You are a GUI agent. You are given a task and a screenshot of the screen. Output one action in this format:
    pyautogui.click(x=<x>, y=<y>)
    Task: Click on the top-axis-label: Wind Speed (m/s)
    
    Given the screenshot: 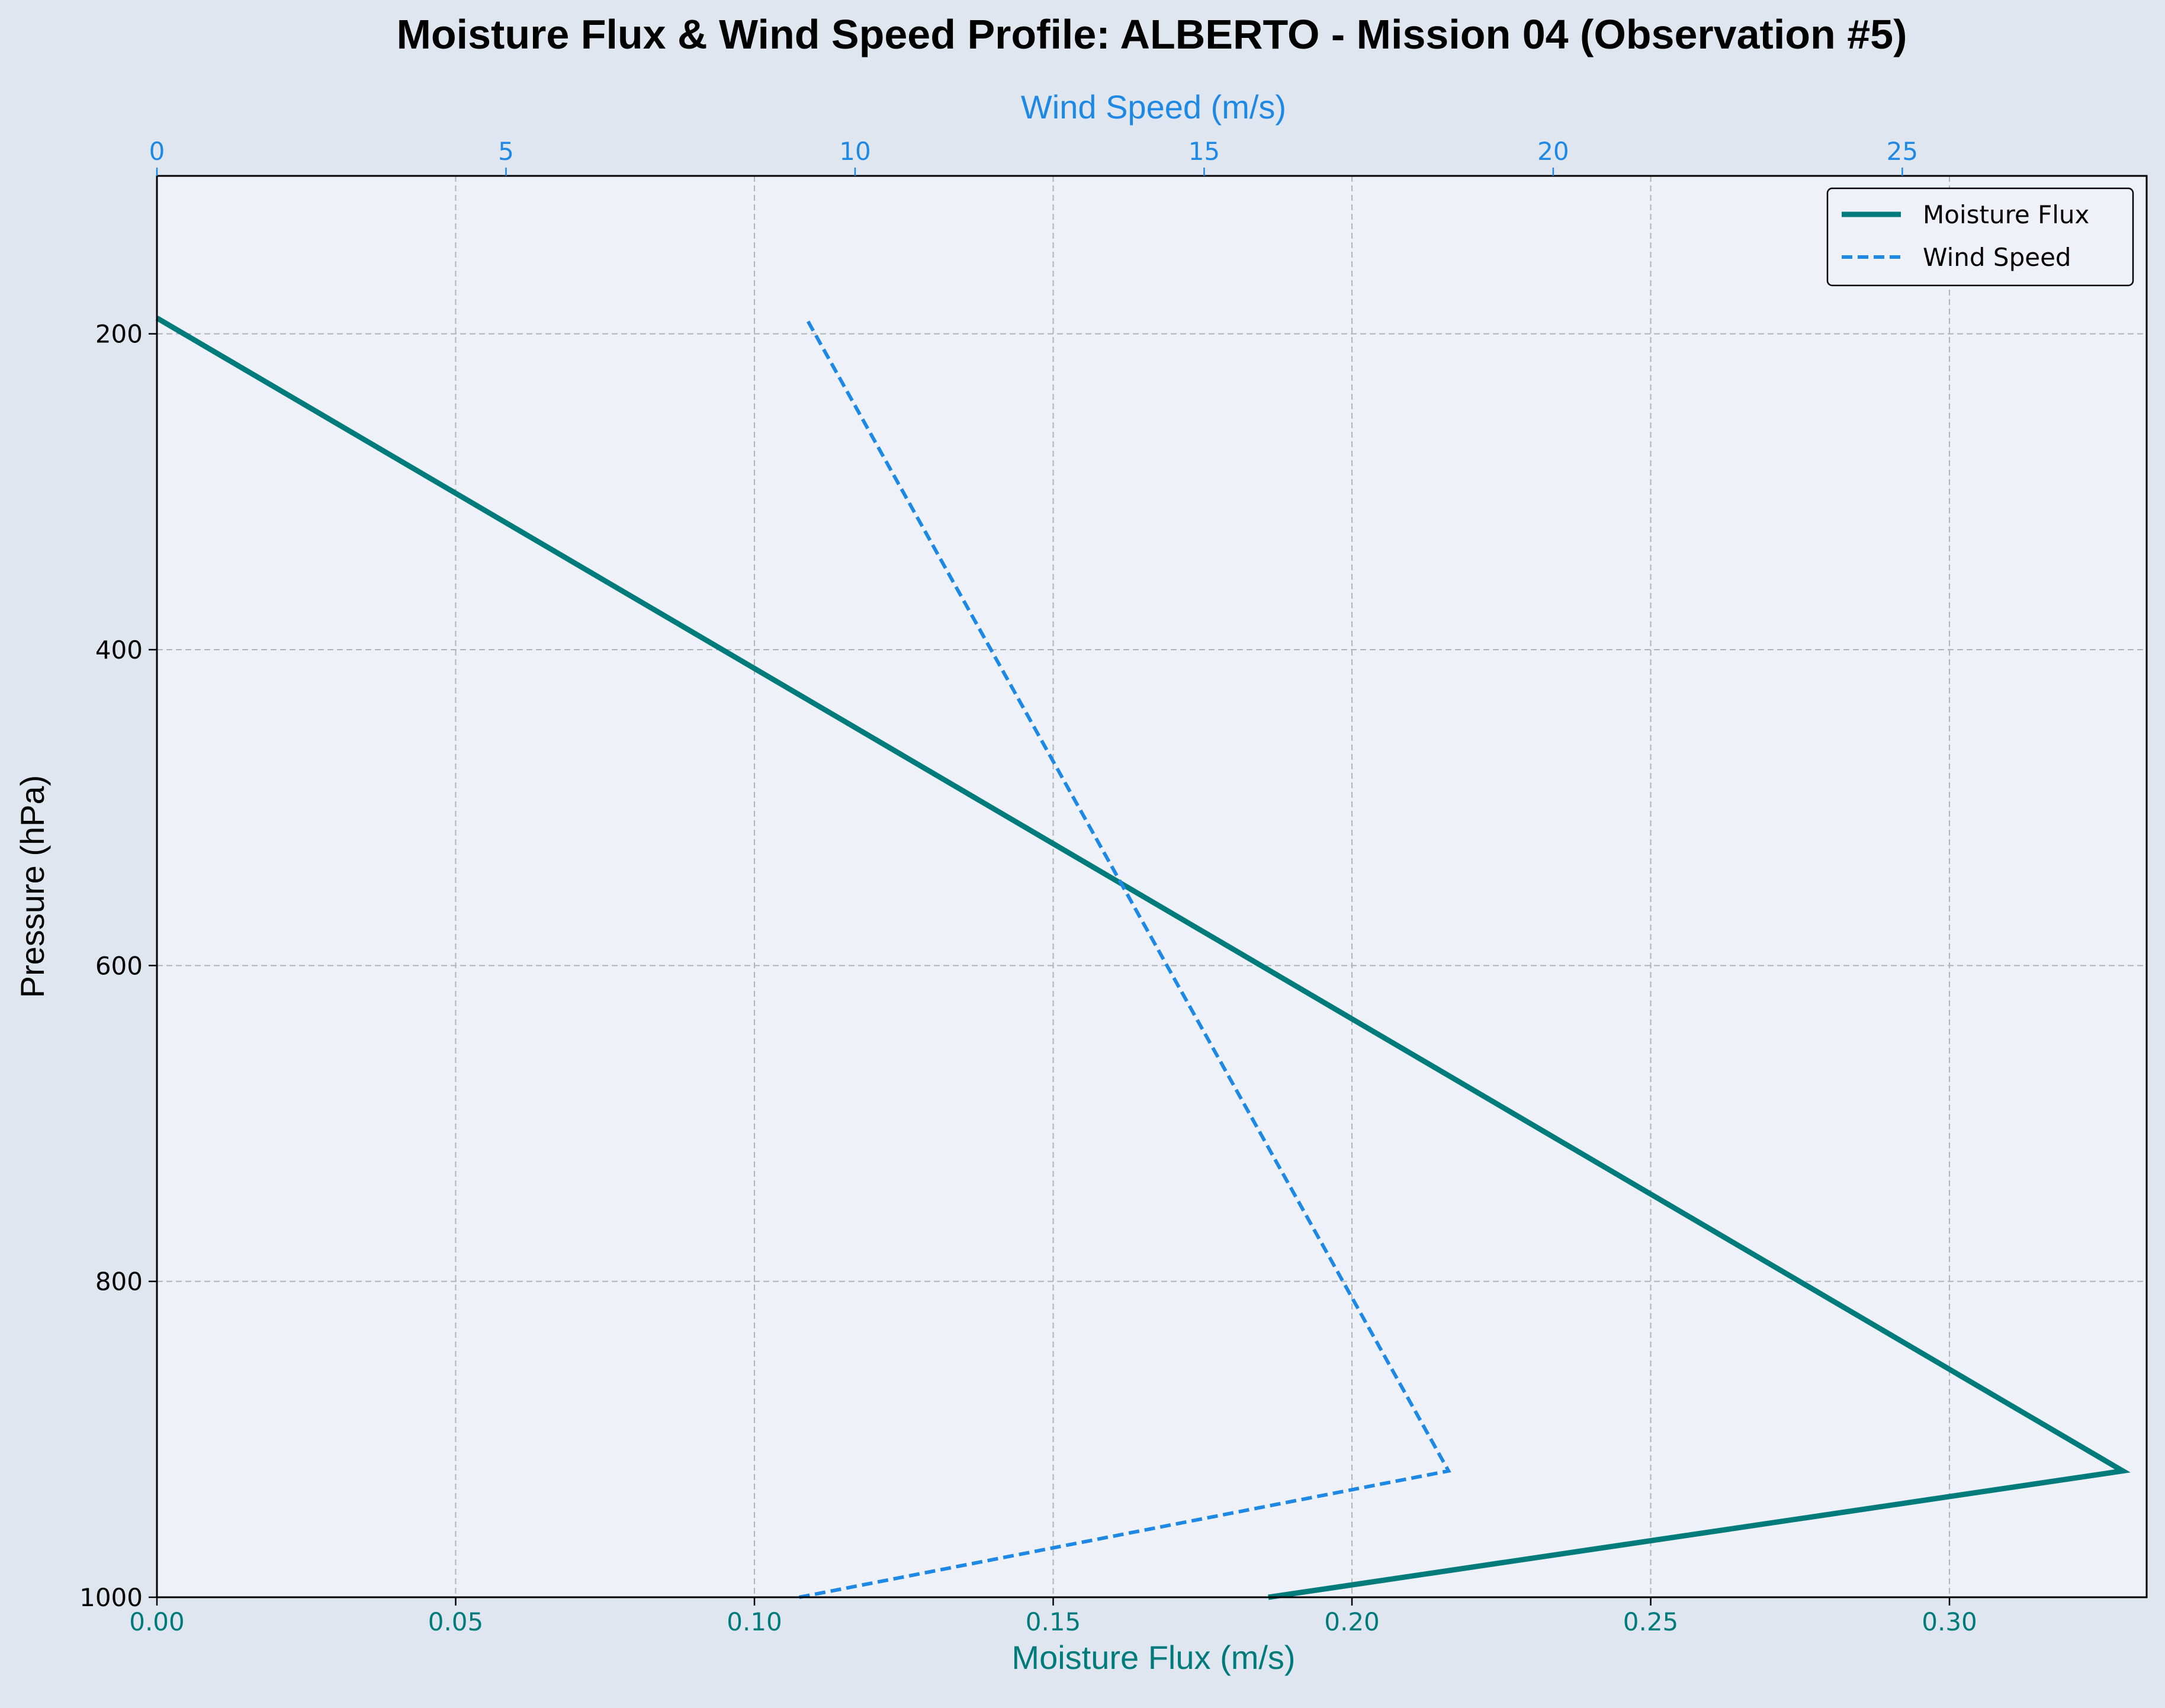 What is the action you would take?
    pyautogui.click(x=1154, y=107)
    